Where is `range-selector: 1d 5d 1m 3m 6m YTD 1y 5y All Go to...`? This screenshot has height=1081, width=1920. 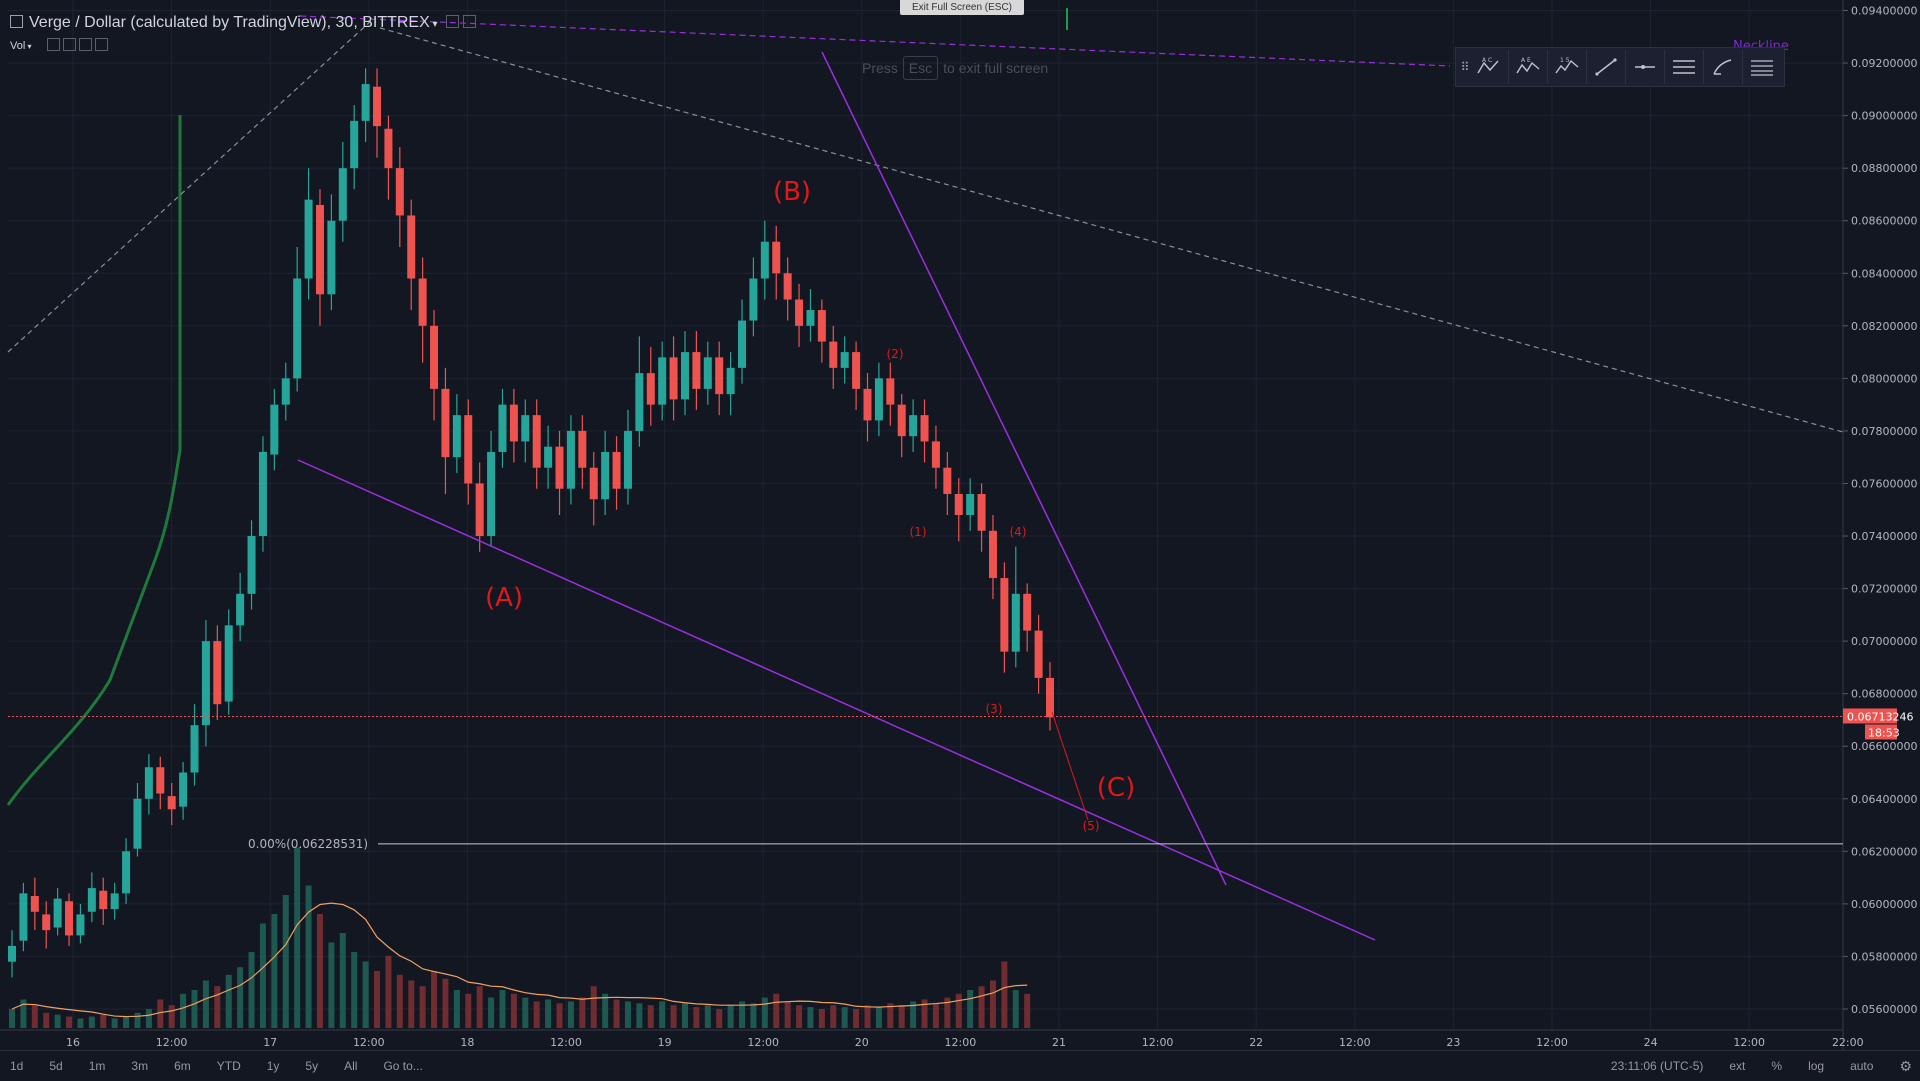
range-selector: 1d 5d 1m 3m 6m YTD 1y 5y All Go to... is located at coordinates (229, 1066).